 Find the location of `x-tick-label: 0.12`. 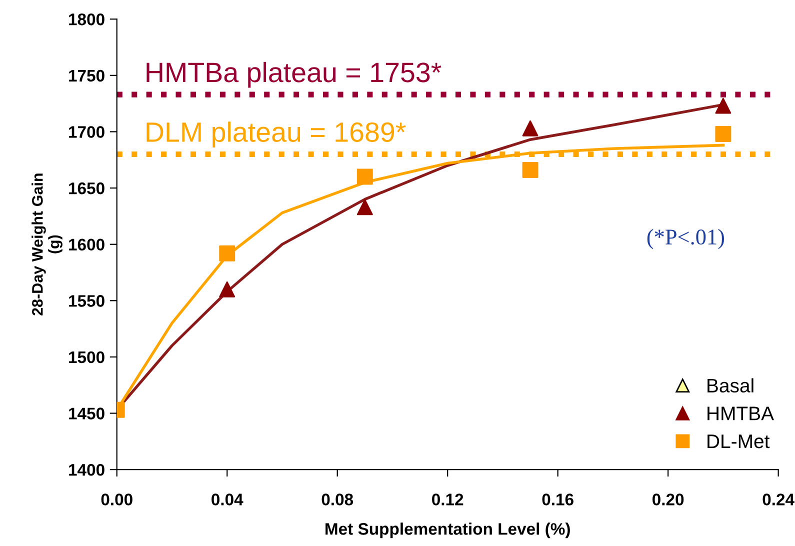

x-tick-label: 0.12 is located at coordinates (448, 500).